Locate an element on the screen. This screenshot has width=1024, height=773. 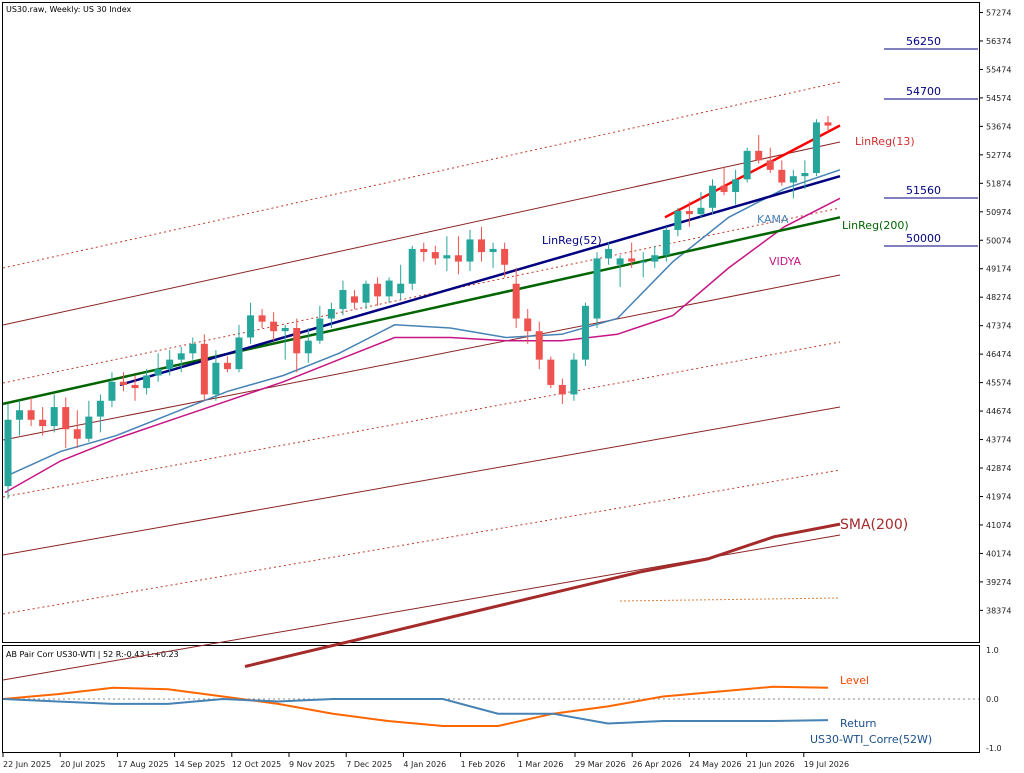
y-tick-label: 41974 is located at coordinates (998, 496).